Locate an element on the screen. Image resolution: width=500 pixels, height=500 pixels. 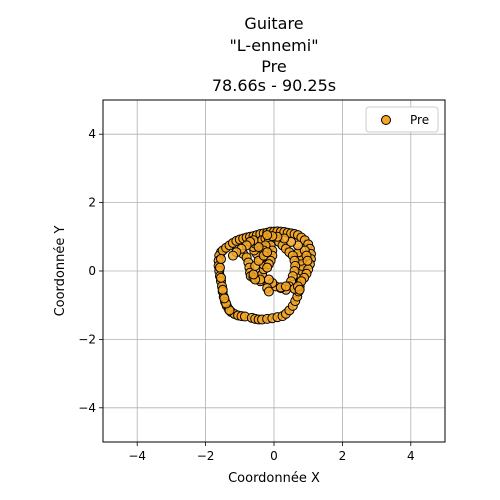
data-points is located at coordinates (264, 275).